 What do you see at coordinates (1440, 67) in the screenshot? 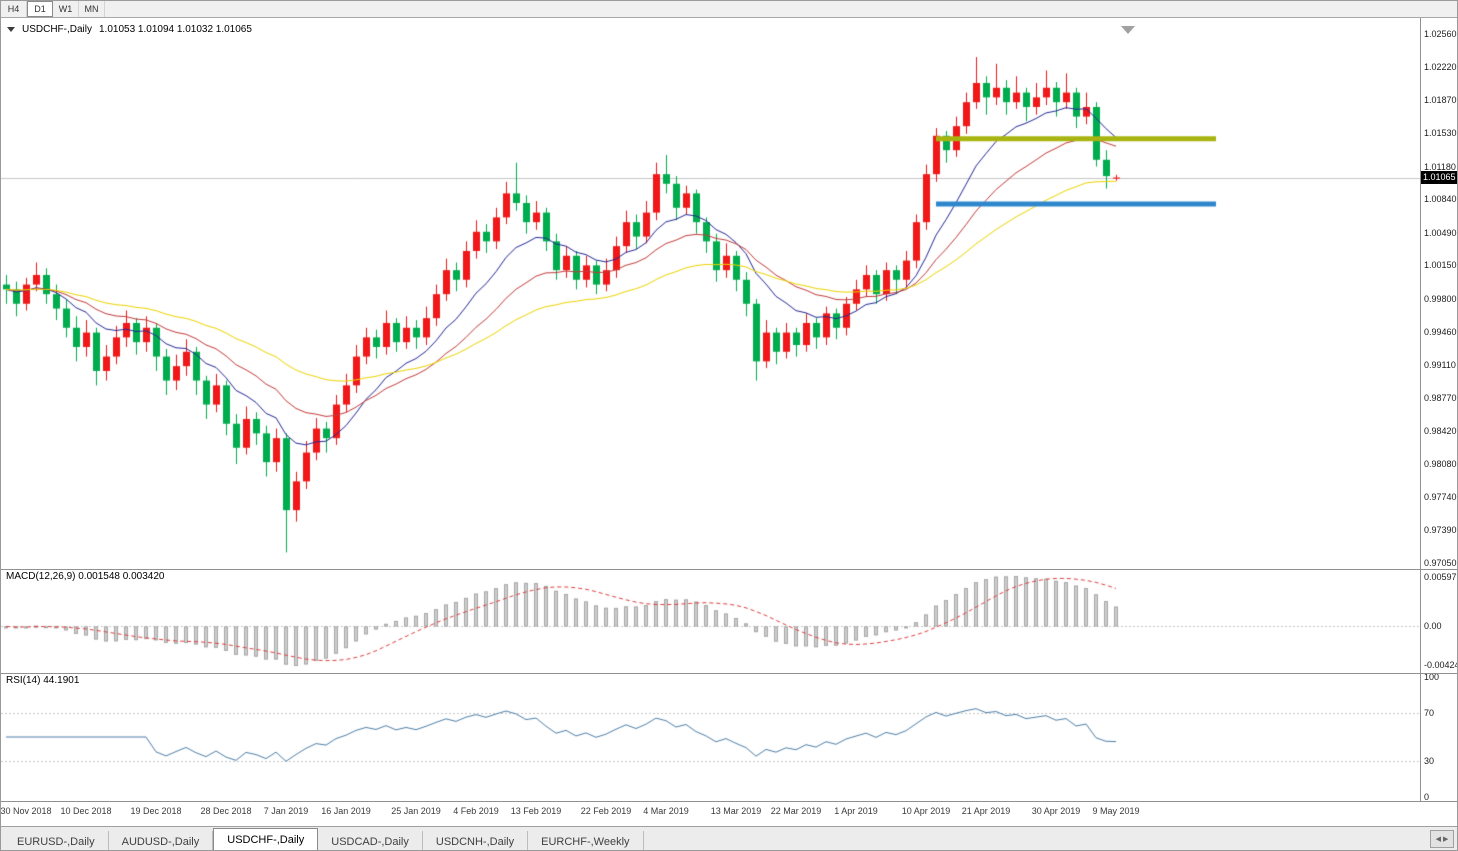
I see `price-axis-tick: 1.02220` at bounding box center [1440, 67].